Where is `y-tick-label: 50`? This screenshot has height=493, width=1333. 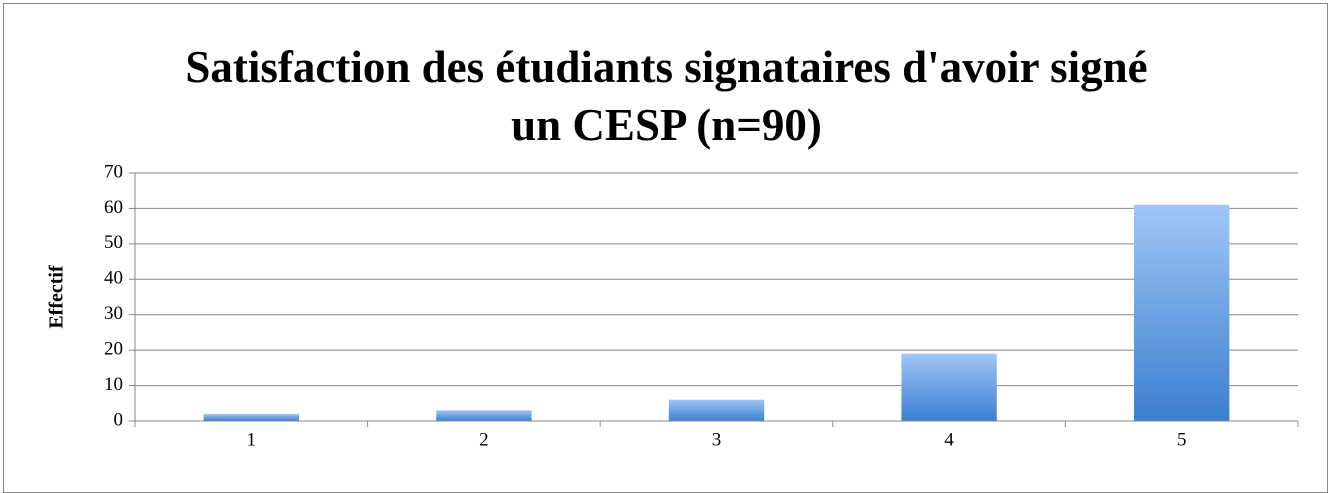
y-tick-label: 50 is located at coordinates (113, 242).